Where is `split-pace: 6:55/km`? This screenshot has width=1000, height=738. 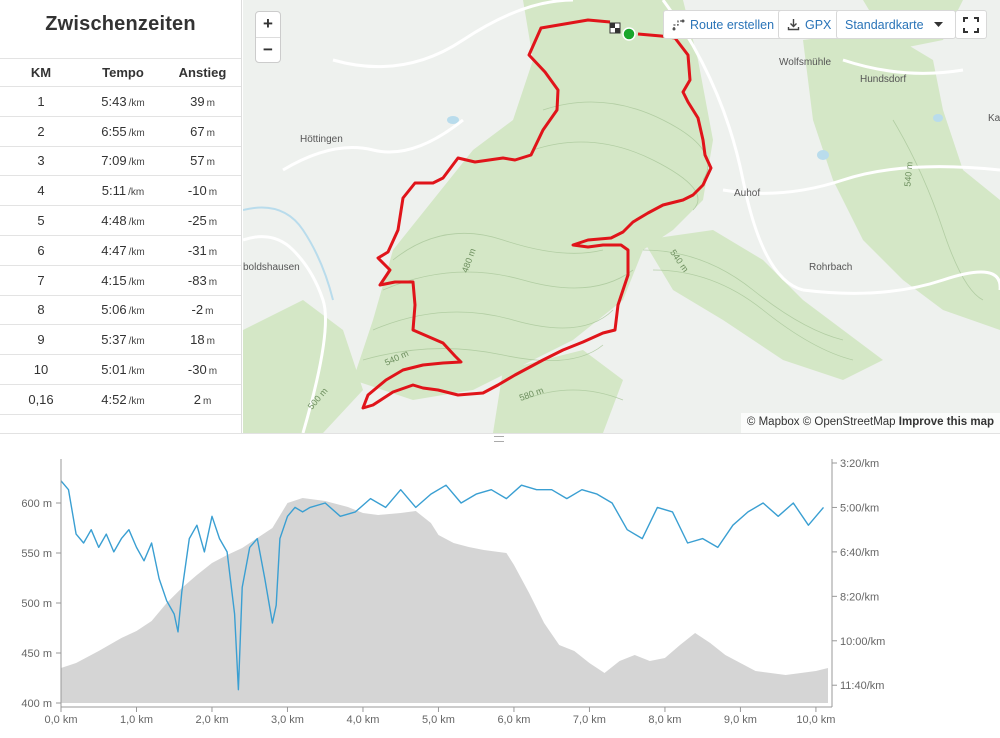
split-pace: 6:55/km is located at coordinates (123, 131).